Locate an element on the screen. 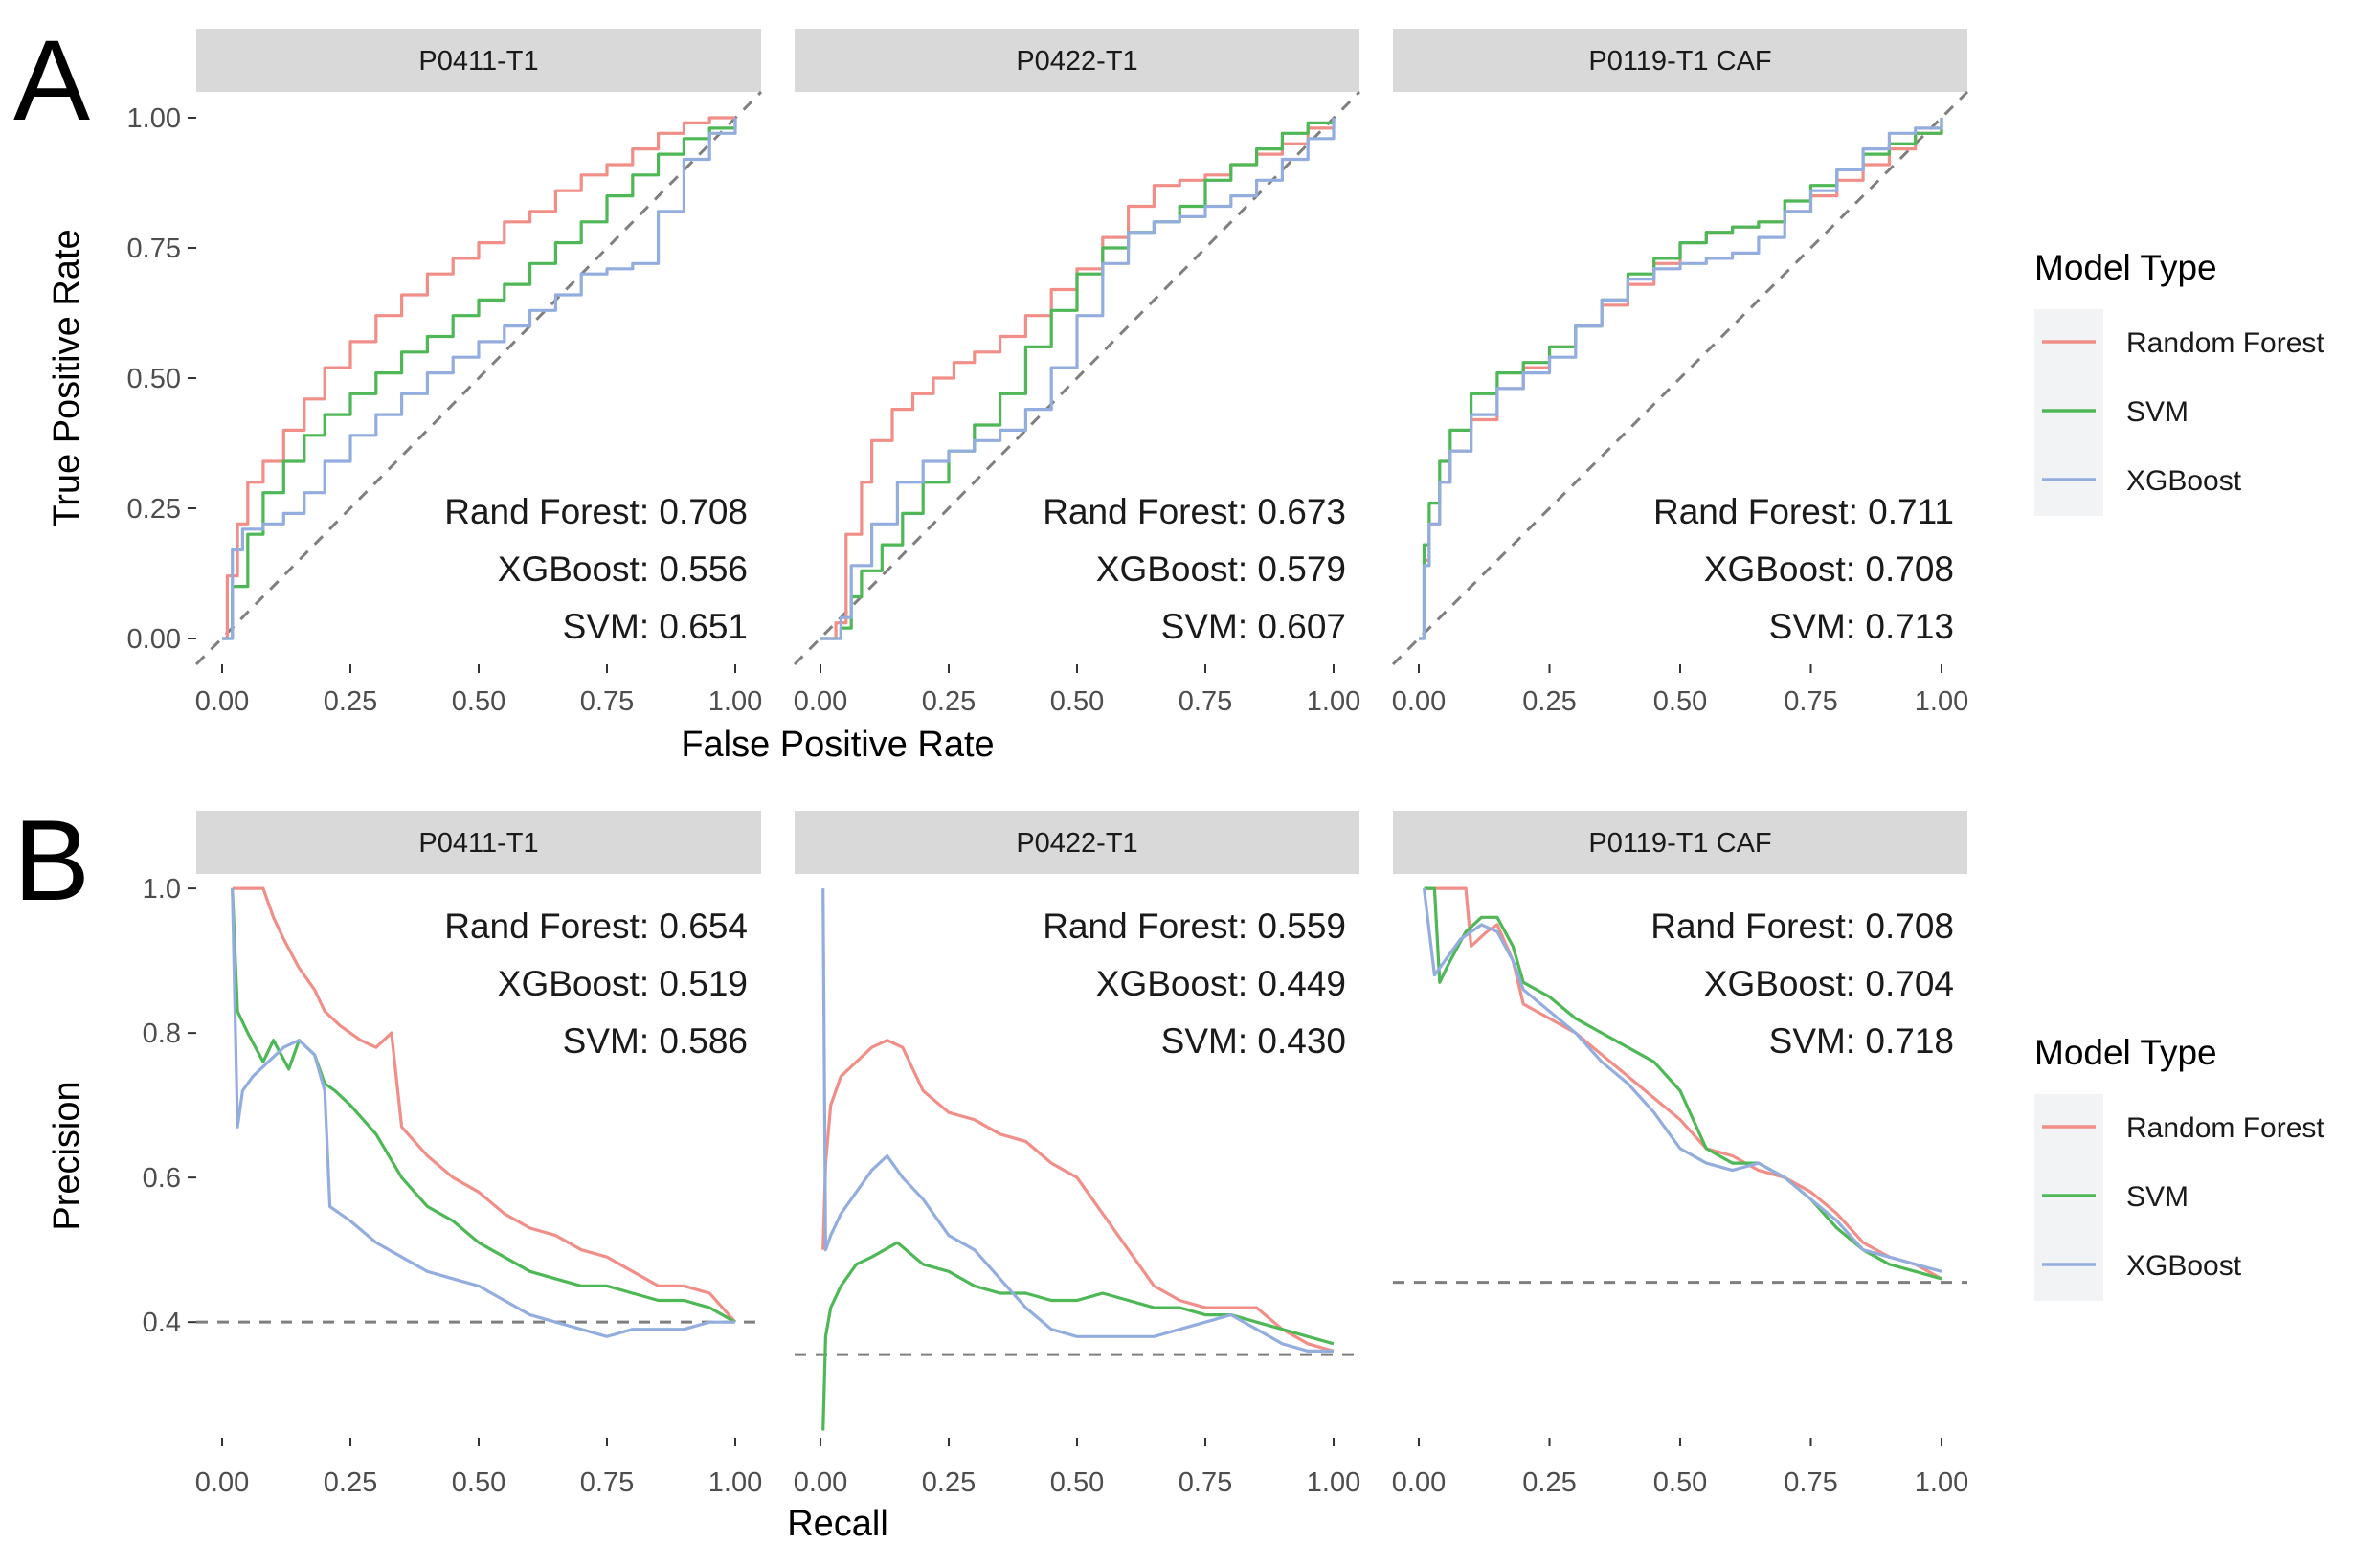  panel-letter-A: A is located at coordinates (51, 80).